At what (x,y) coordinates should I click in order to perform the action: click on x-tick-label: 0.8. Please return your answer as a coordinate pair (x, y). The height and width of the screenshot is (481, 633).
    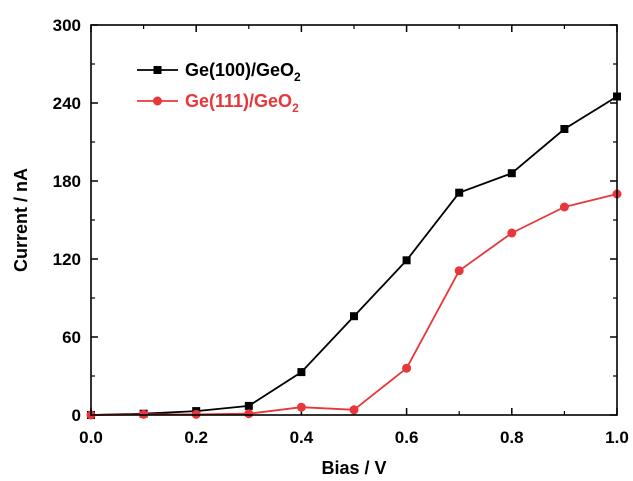
    Looking at the image, I should click on (512, 437).